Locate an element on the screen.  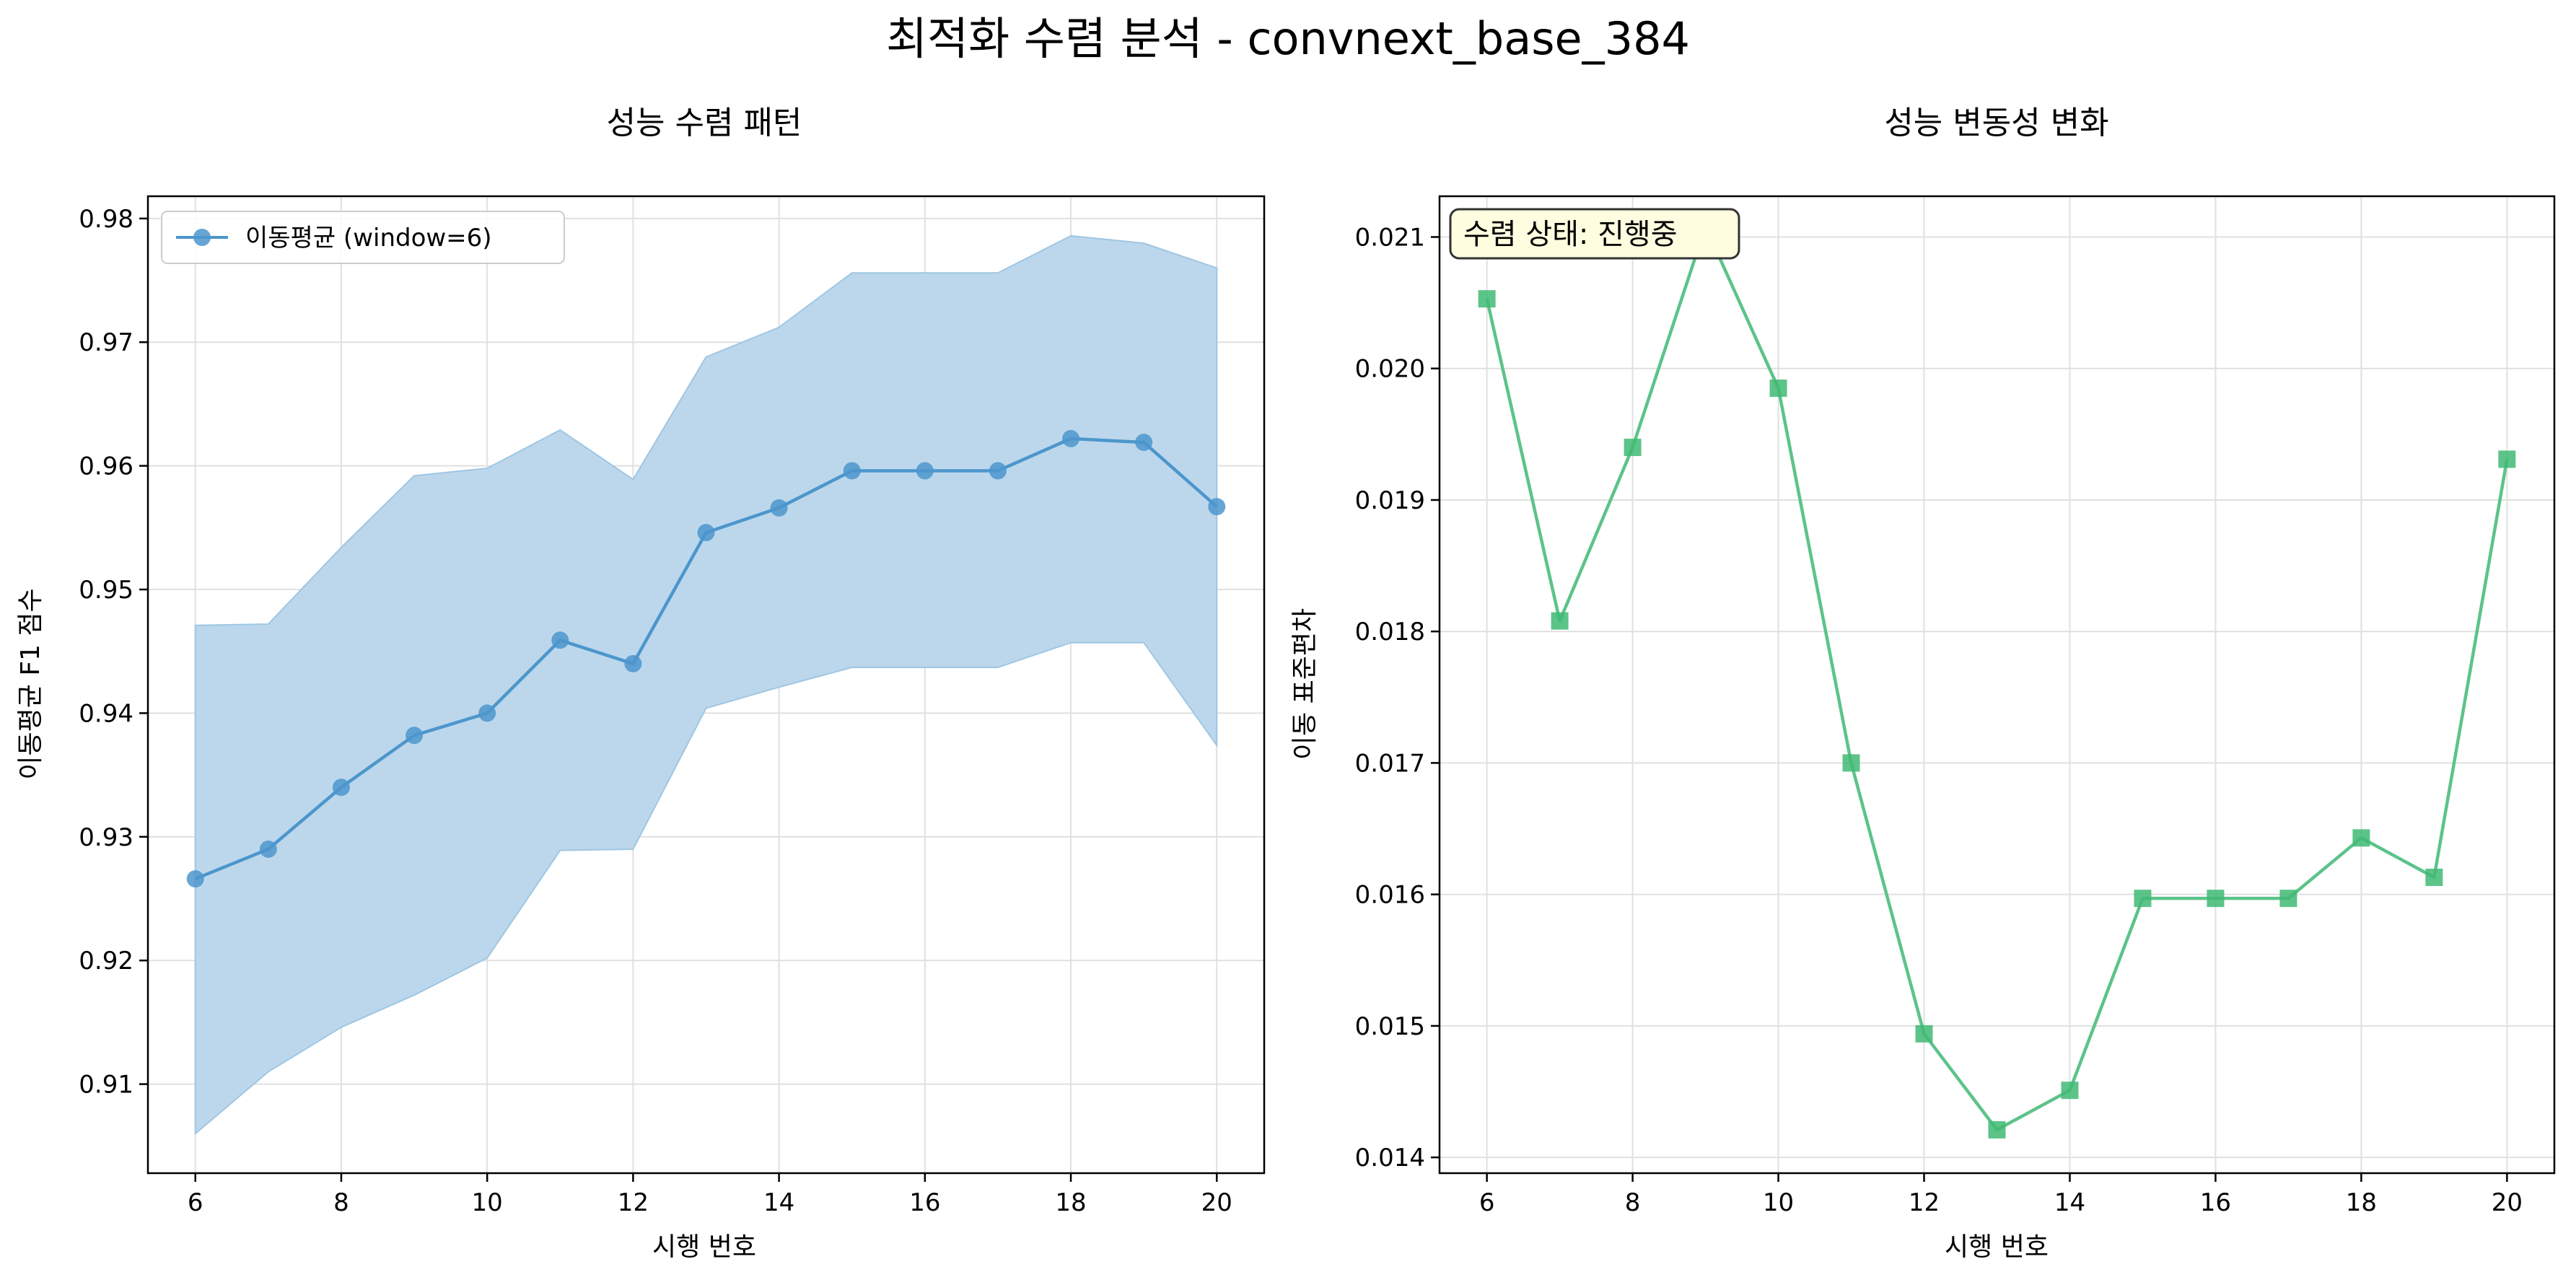
convergence-status-badge: 수렴 상태: 진행중 is located at coordinates (1594, 234).